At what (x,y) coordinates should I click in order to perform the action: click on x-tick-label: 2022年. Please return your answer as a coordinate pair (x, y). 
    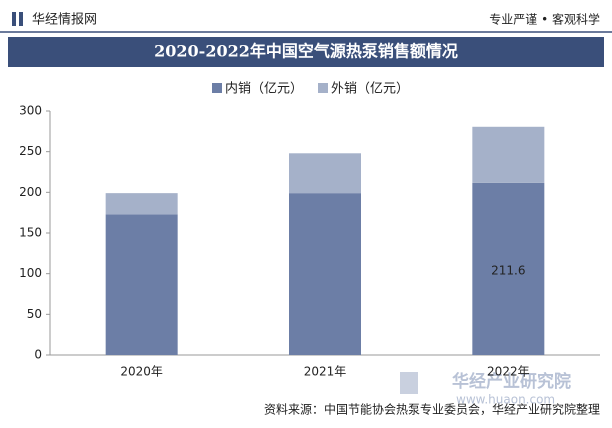
    Looking at the image, I should click on (508, 372).